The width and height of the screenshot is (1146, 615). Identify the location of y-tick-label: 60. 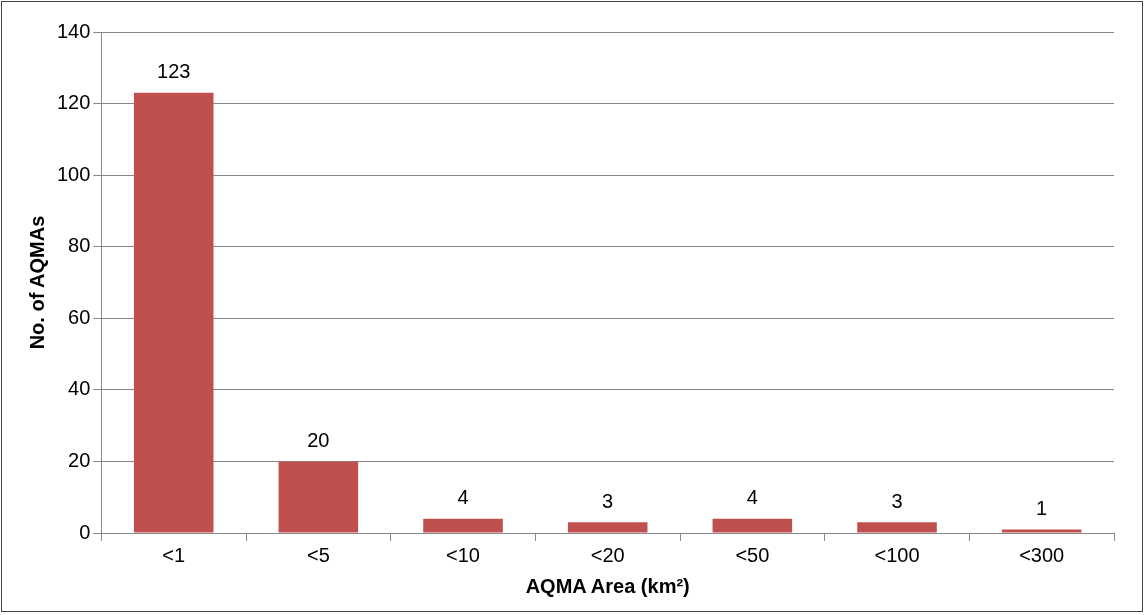
(79, 316).